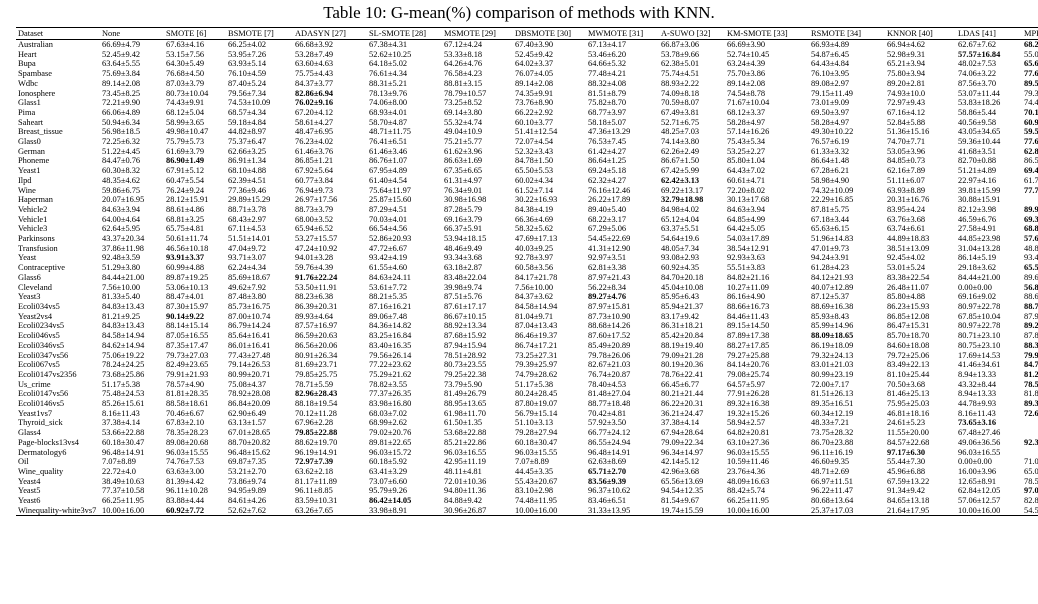 The height and width of the screenshot is (604, 1038). I want to click on gmean-value-cell: 47.72±6.67, so click(388, 248).